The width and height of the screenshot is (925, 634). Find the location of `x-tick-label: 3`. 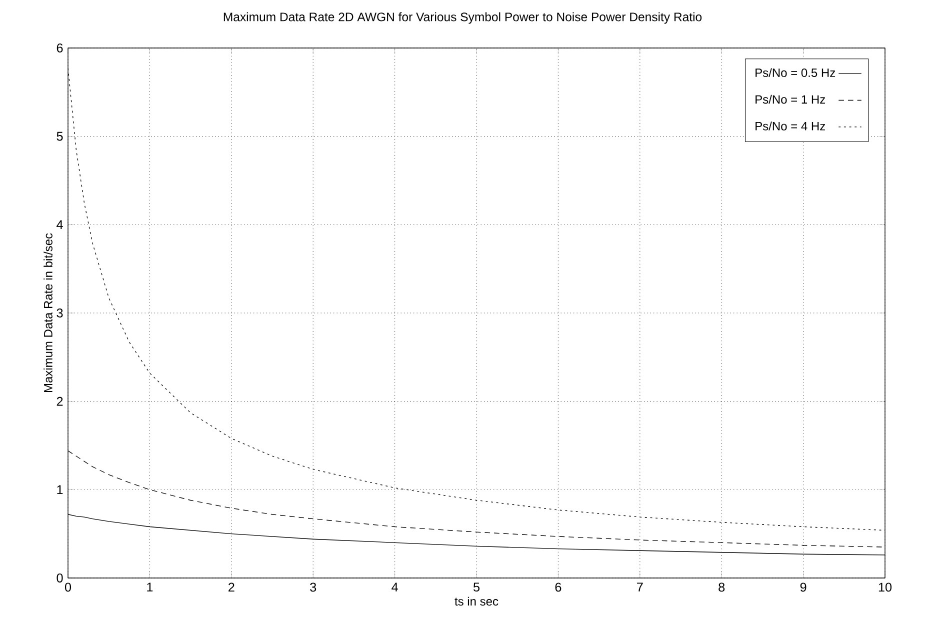

x-tick-label: 3 is located at coordinates (313, 587).